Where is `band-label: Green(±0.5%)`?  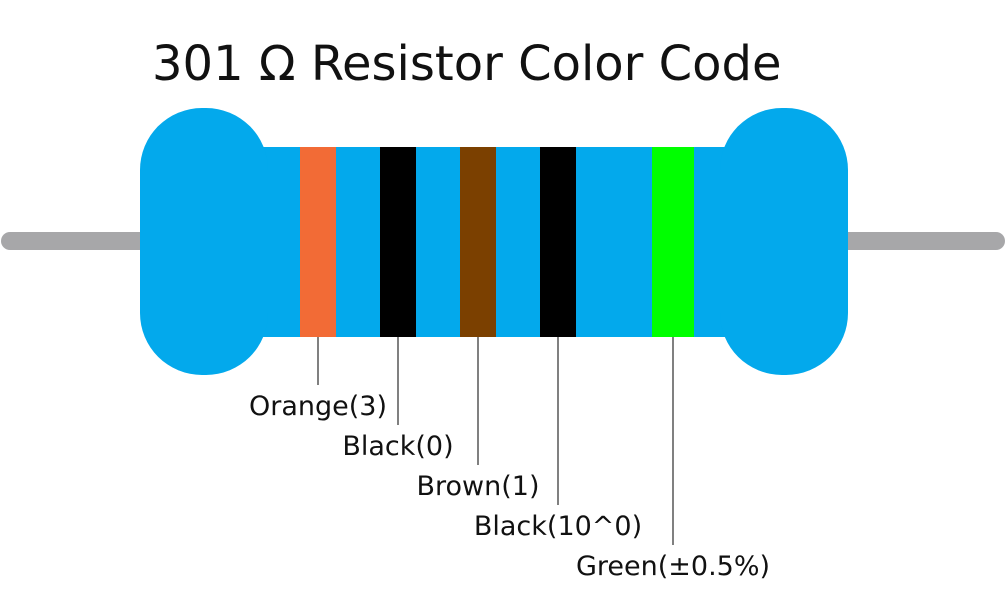 band-label: Green(±0.5%) is located at coordinates (673, 566).